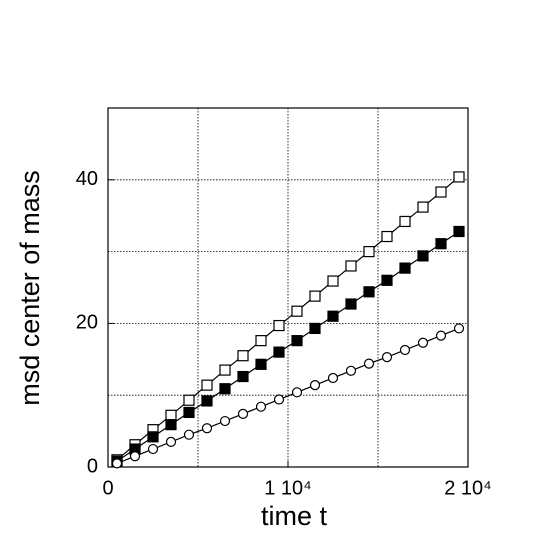  What do you see at coordinates (87, 323) in the screenshot?
I see `y-tick-label: 20` at bounding box center [87, 323].